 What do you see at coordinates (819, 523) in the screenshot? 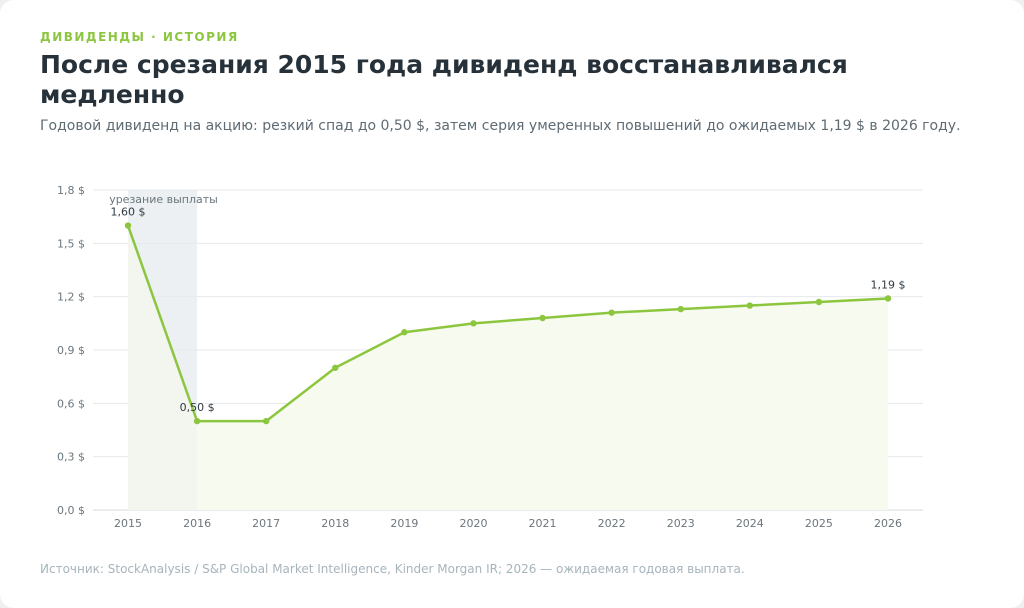
I see `x-tick-label: 2025` at bounding box center [819, 523].